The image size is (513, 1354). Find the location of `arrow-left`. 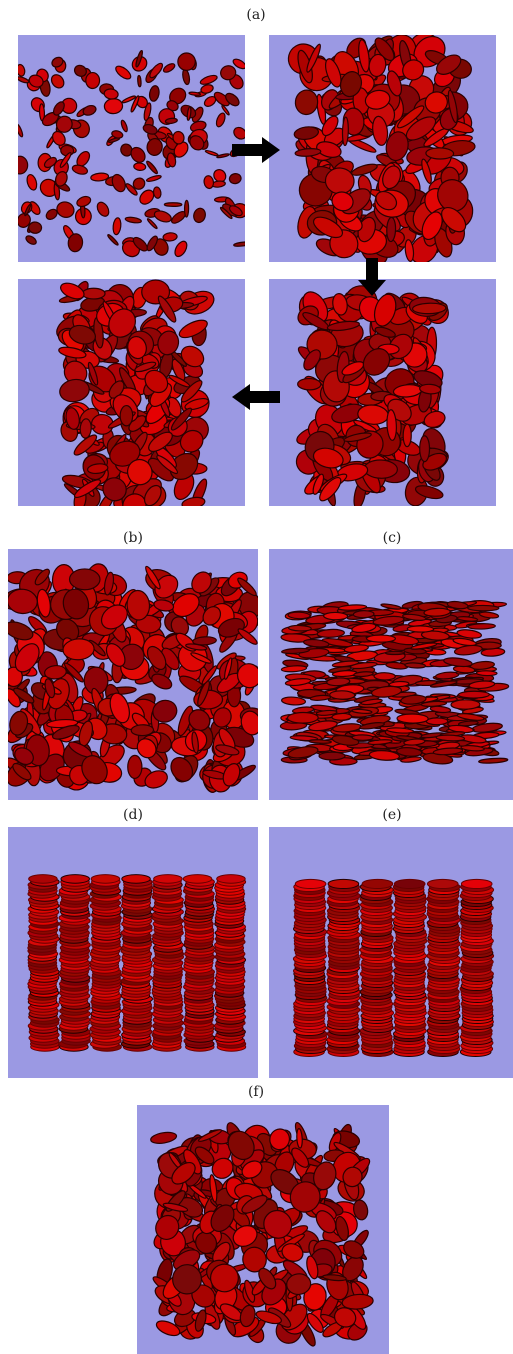

arrow-left is located at coordinates (256, 397).